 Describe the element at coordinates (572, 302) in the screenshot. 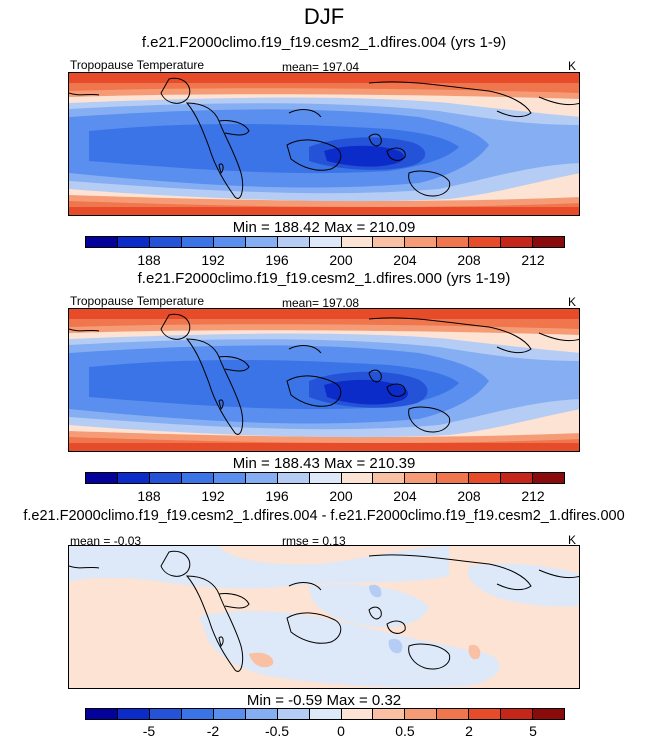

I see `panel-2-units-label: K` at that location.